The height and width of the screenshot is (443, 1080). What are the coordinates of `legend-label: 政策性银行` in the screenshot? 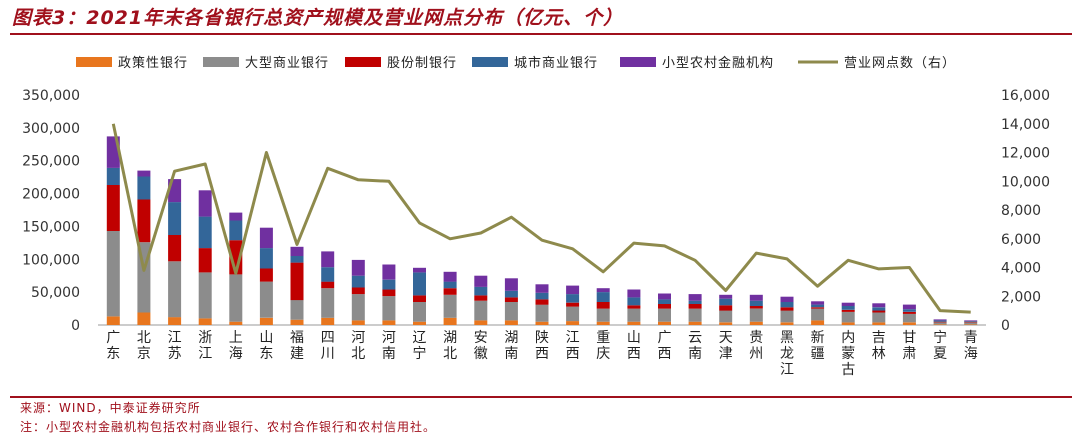 It's located at (153, 63).